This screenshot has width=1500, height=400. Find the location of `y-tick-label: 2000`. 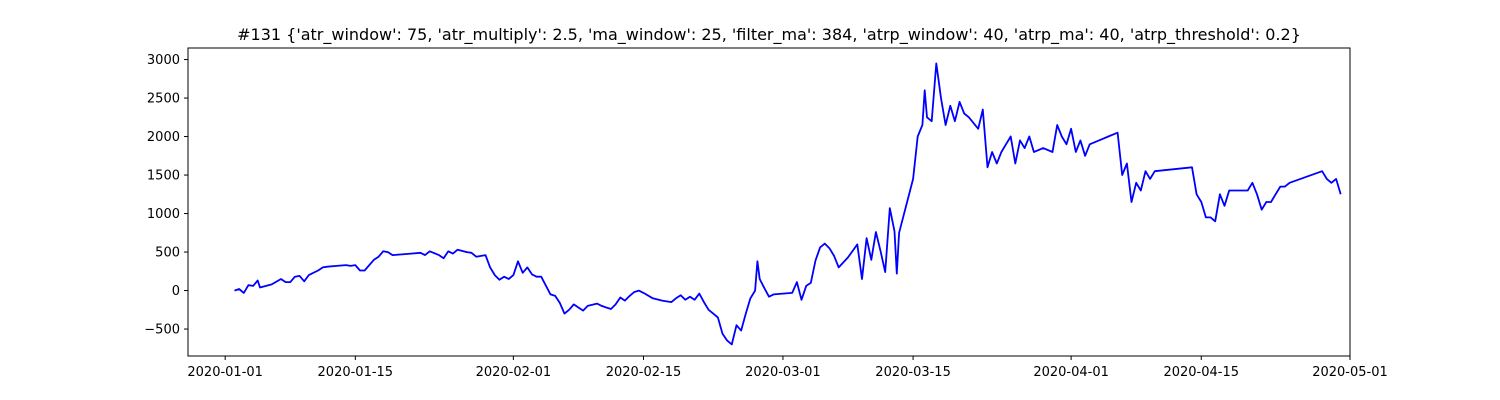

y-tick-label: 2000 is located at coordinates (163, 137).